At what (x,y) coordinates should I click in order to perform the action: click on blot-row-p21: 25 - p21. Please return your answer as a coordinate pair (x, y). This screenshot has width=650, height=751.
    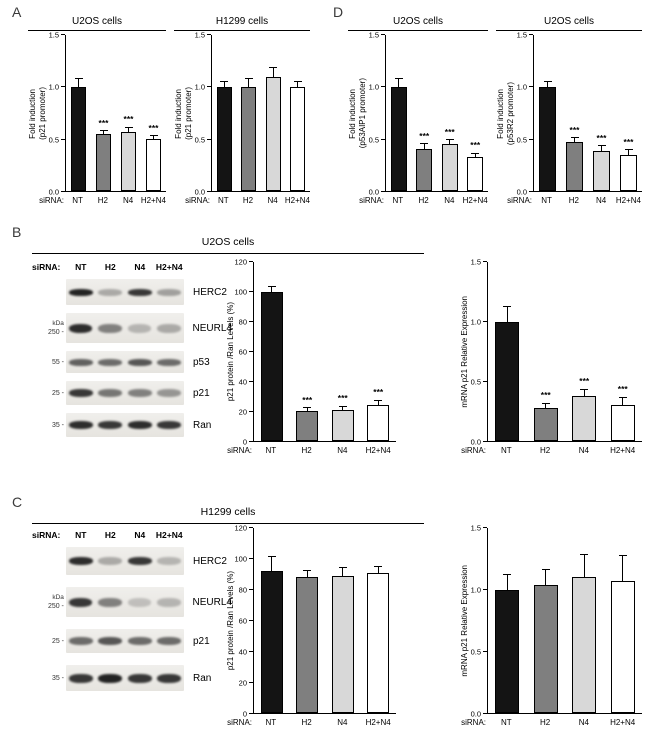
    Looking at the image, I should click on (132, 393).